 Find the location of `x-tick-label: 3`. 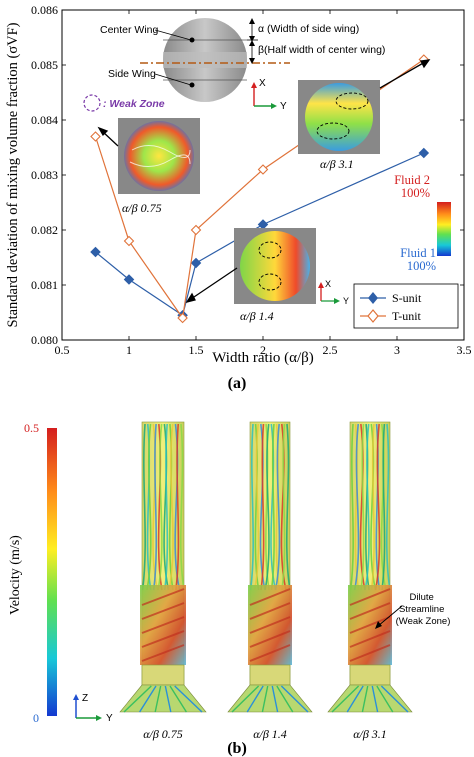

x-tick-label: 3 is located at coordinates (397, 350).